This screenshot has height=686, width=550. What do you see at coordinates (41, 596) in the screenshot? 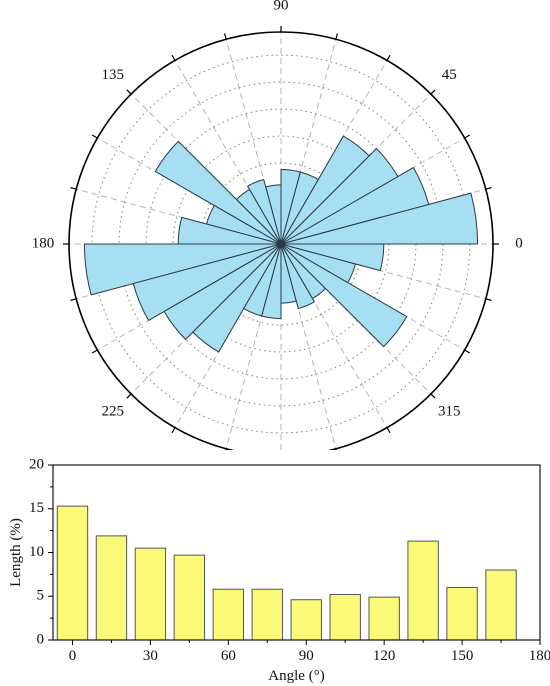
I see `y-tick-label: 5` at bounding box center [41, 596].